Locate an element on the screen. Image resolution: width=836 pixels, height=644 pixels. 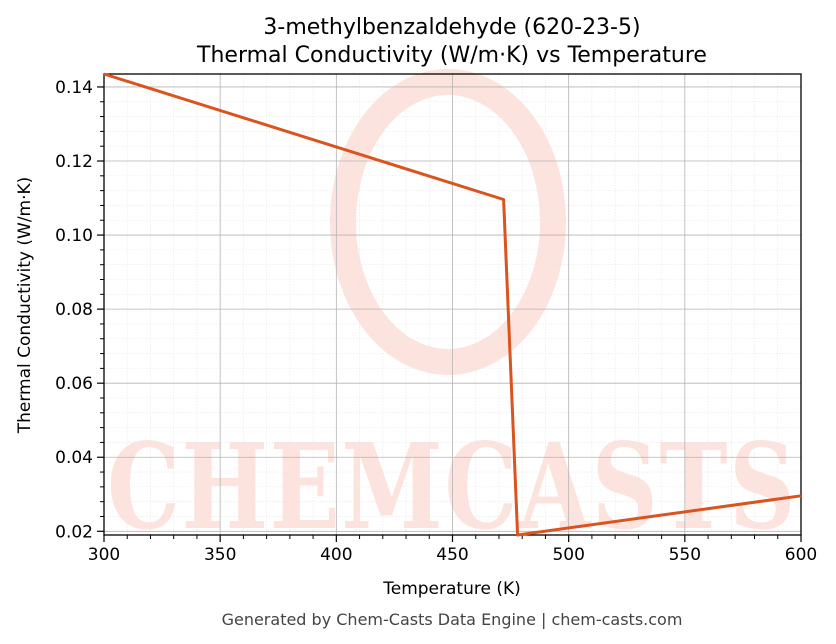
y-axis-label: Thermal Conductivity (W/m·K) is located at coordinates (25, 306).